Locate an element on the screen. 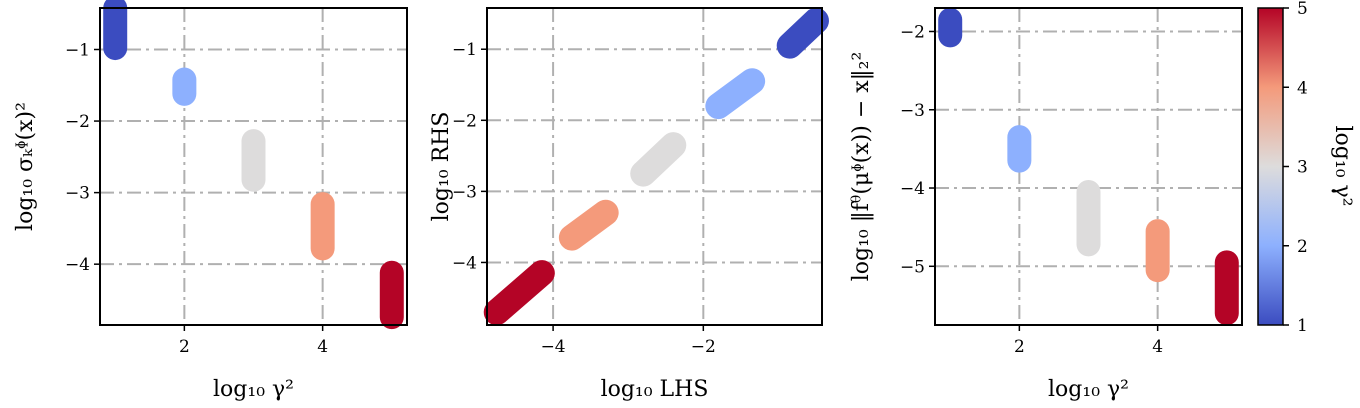 Image resolution: width=1360 pixels, height=408 pixels. colorbar-ticks: 1 2 3 4 5 is located at coordinates (1295, 168).